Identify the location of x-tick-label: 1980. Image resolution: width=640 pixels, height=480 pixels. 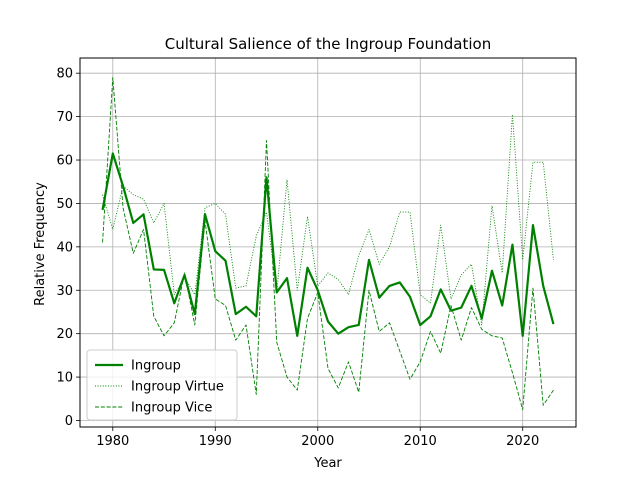
(112, 441).